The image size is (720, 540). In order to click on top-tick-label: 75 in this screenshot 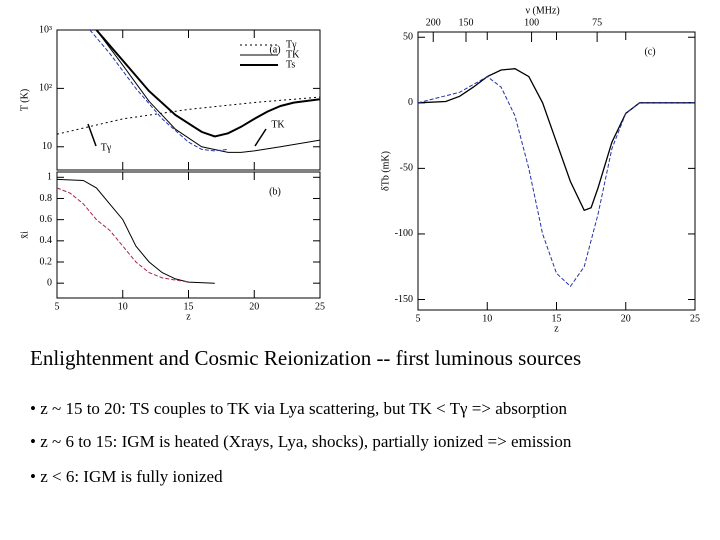, I will do `click(597, 22)`.